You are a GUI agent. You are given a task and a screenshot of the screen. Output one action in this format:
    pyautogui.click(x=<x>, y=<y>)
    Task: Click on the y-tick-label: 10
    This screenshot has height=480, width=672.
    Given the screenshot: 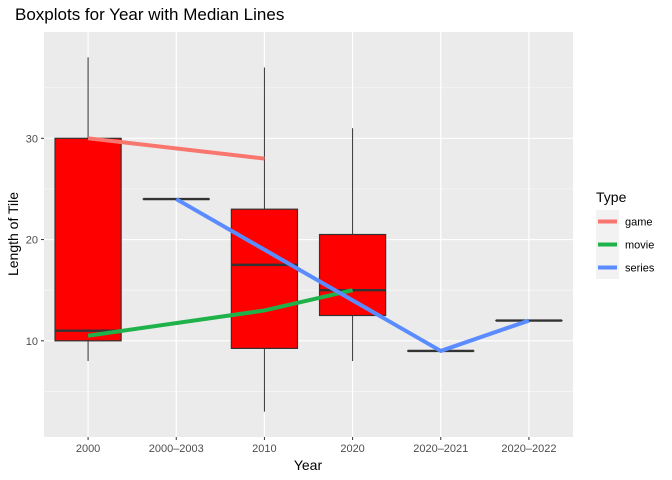 What is the action you would take?
    pyautogui.click(x=32, y=342)
    